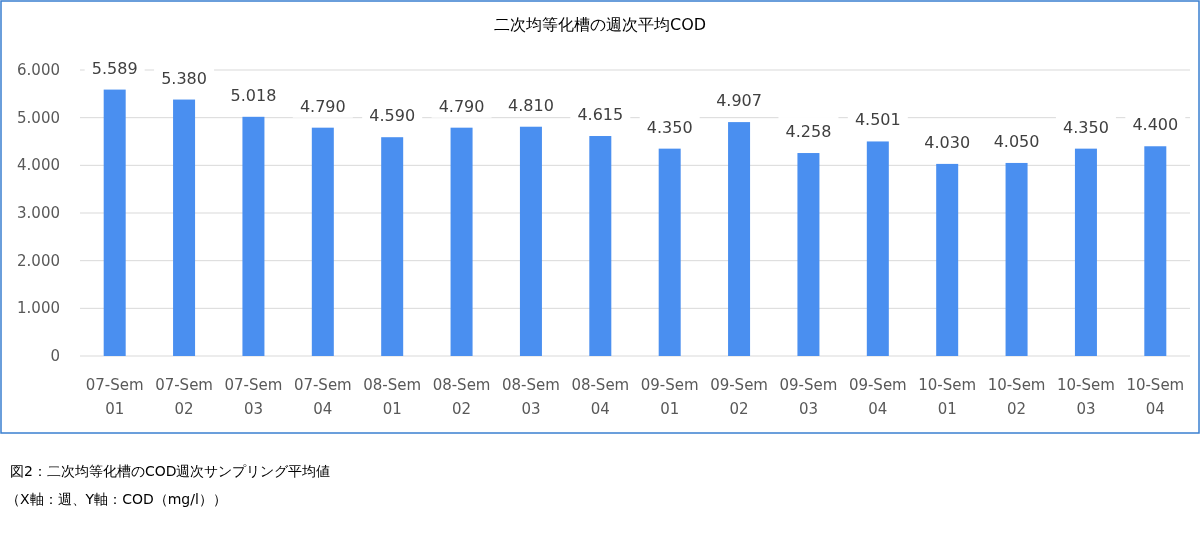 The height and width of the screenshot is (545, 1201). What do you see at coordinates (1086, 397) in the screenshot?
I see `x-tick-label: 10-Sem 03` at bounding box center [1086, 397].